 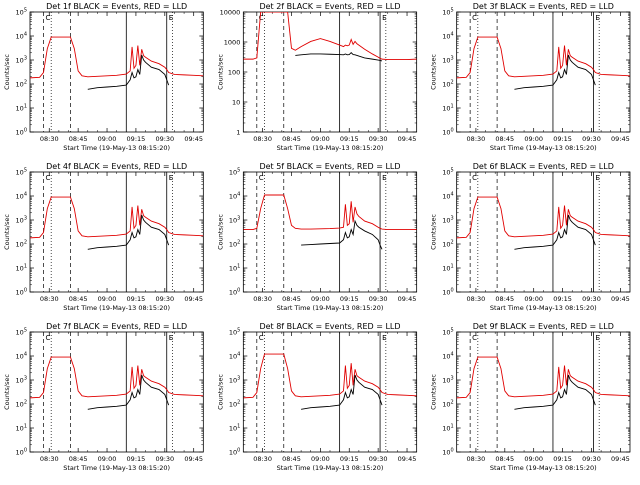 I want to click on panel-title: Det 2f BLACK = Events, RED = LLD, so click(x=329, y=6).